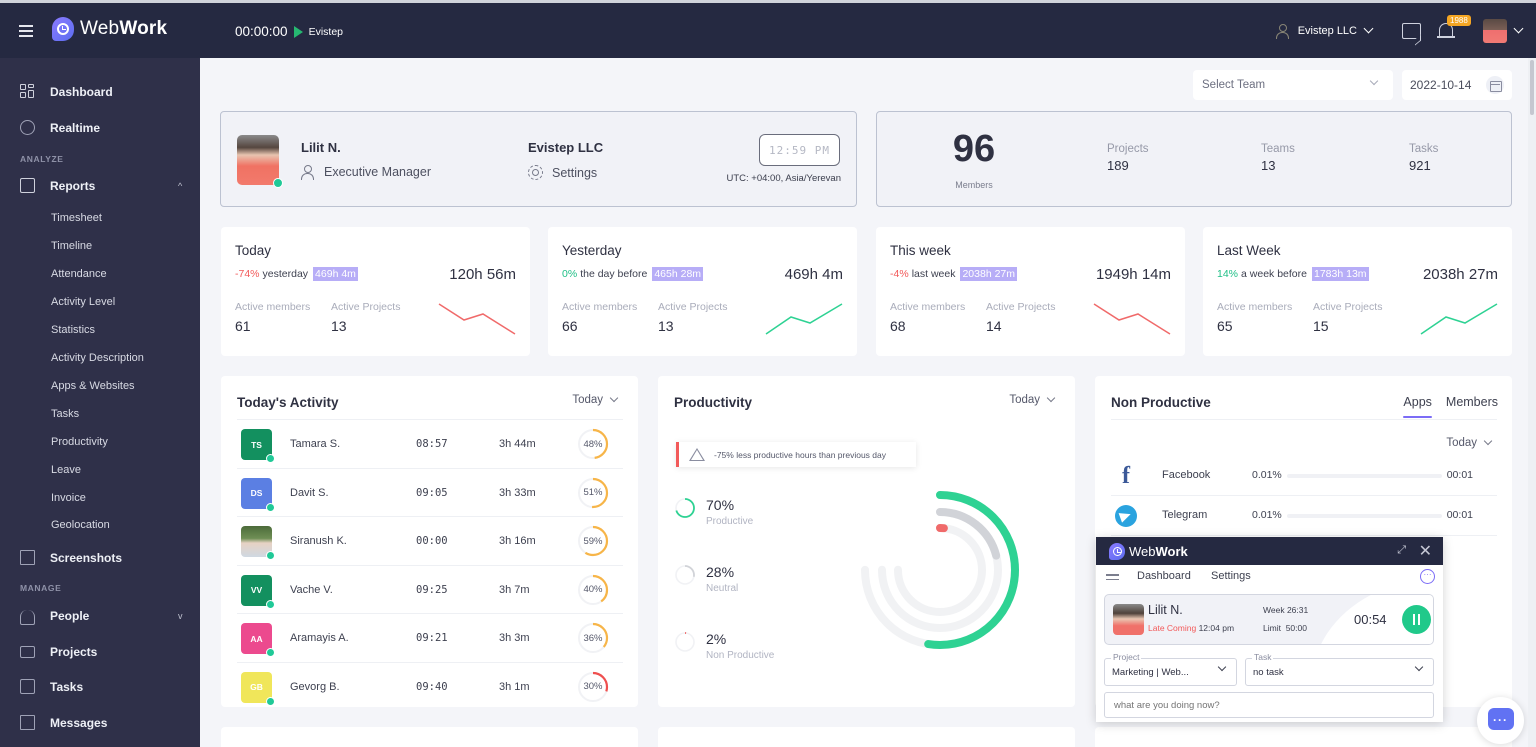 The width and height of the screenshot is (1536, 747). Describe the element at coordinates (1112, 578) in the screenshot. I see `widget-menu-icon` at that location.